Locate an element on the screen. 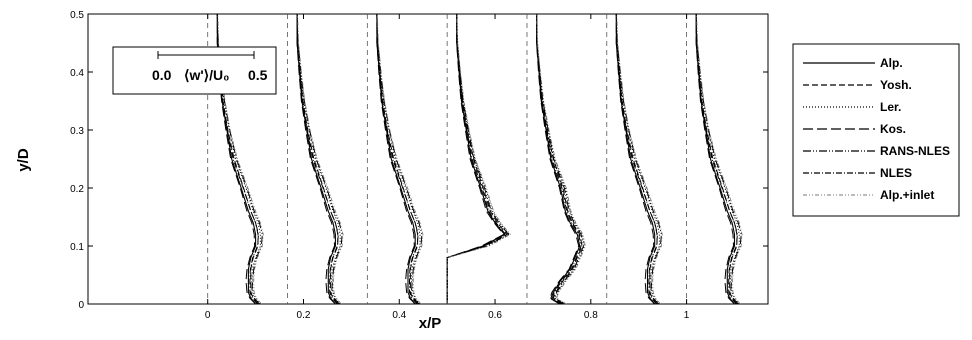 The width and height of the screenshot is (972, 340). profile-alp--station-5 is located at coordinates (635, 159).